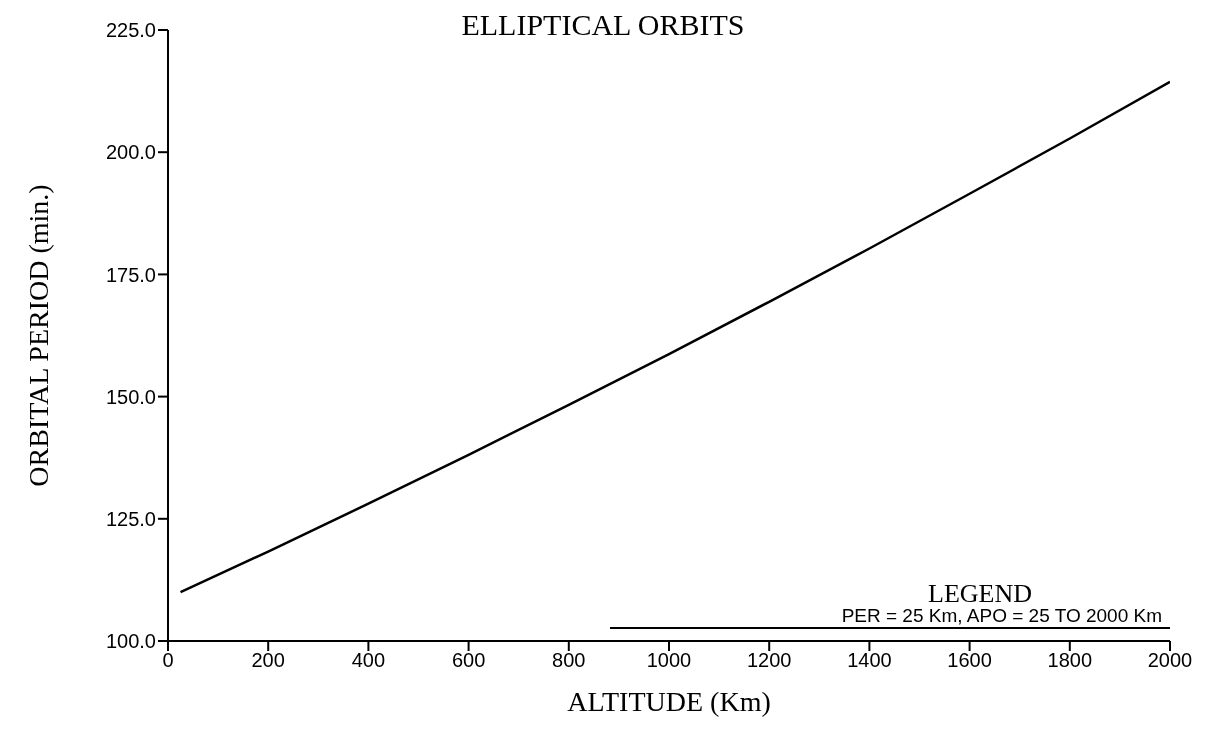 Image resolution: width=1212 pixels, height=729 pixels. Describe the element at coordinates (268, 660) in the screenshot. I see `x-tick-label: 200` at that location.